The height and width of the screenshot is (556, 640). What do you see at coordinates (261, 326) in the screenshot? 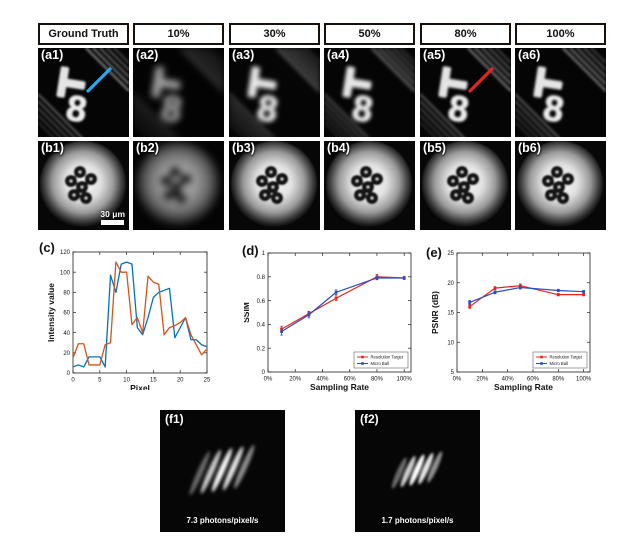
I see `svg-text: 0.4` at bounding box center [261, 326].